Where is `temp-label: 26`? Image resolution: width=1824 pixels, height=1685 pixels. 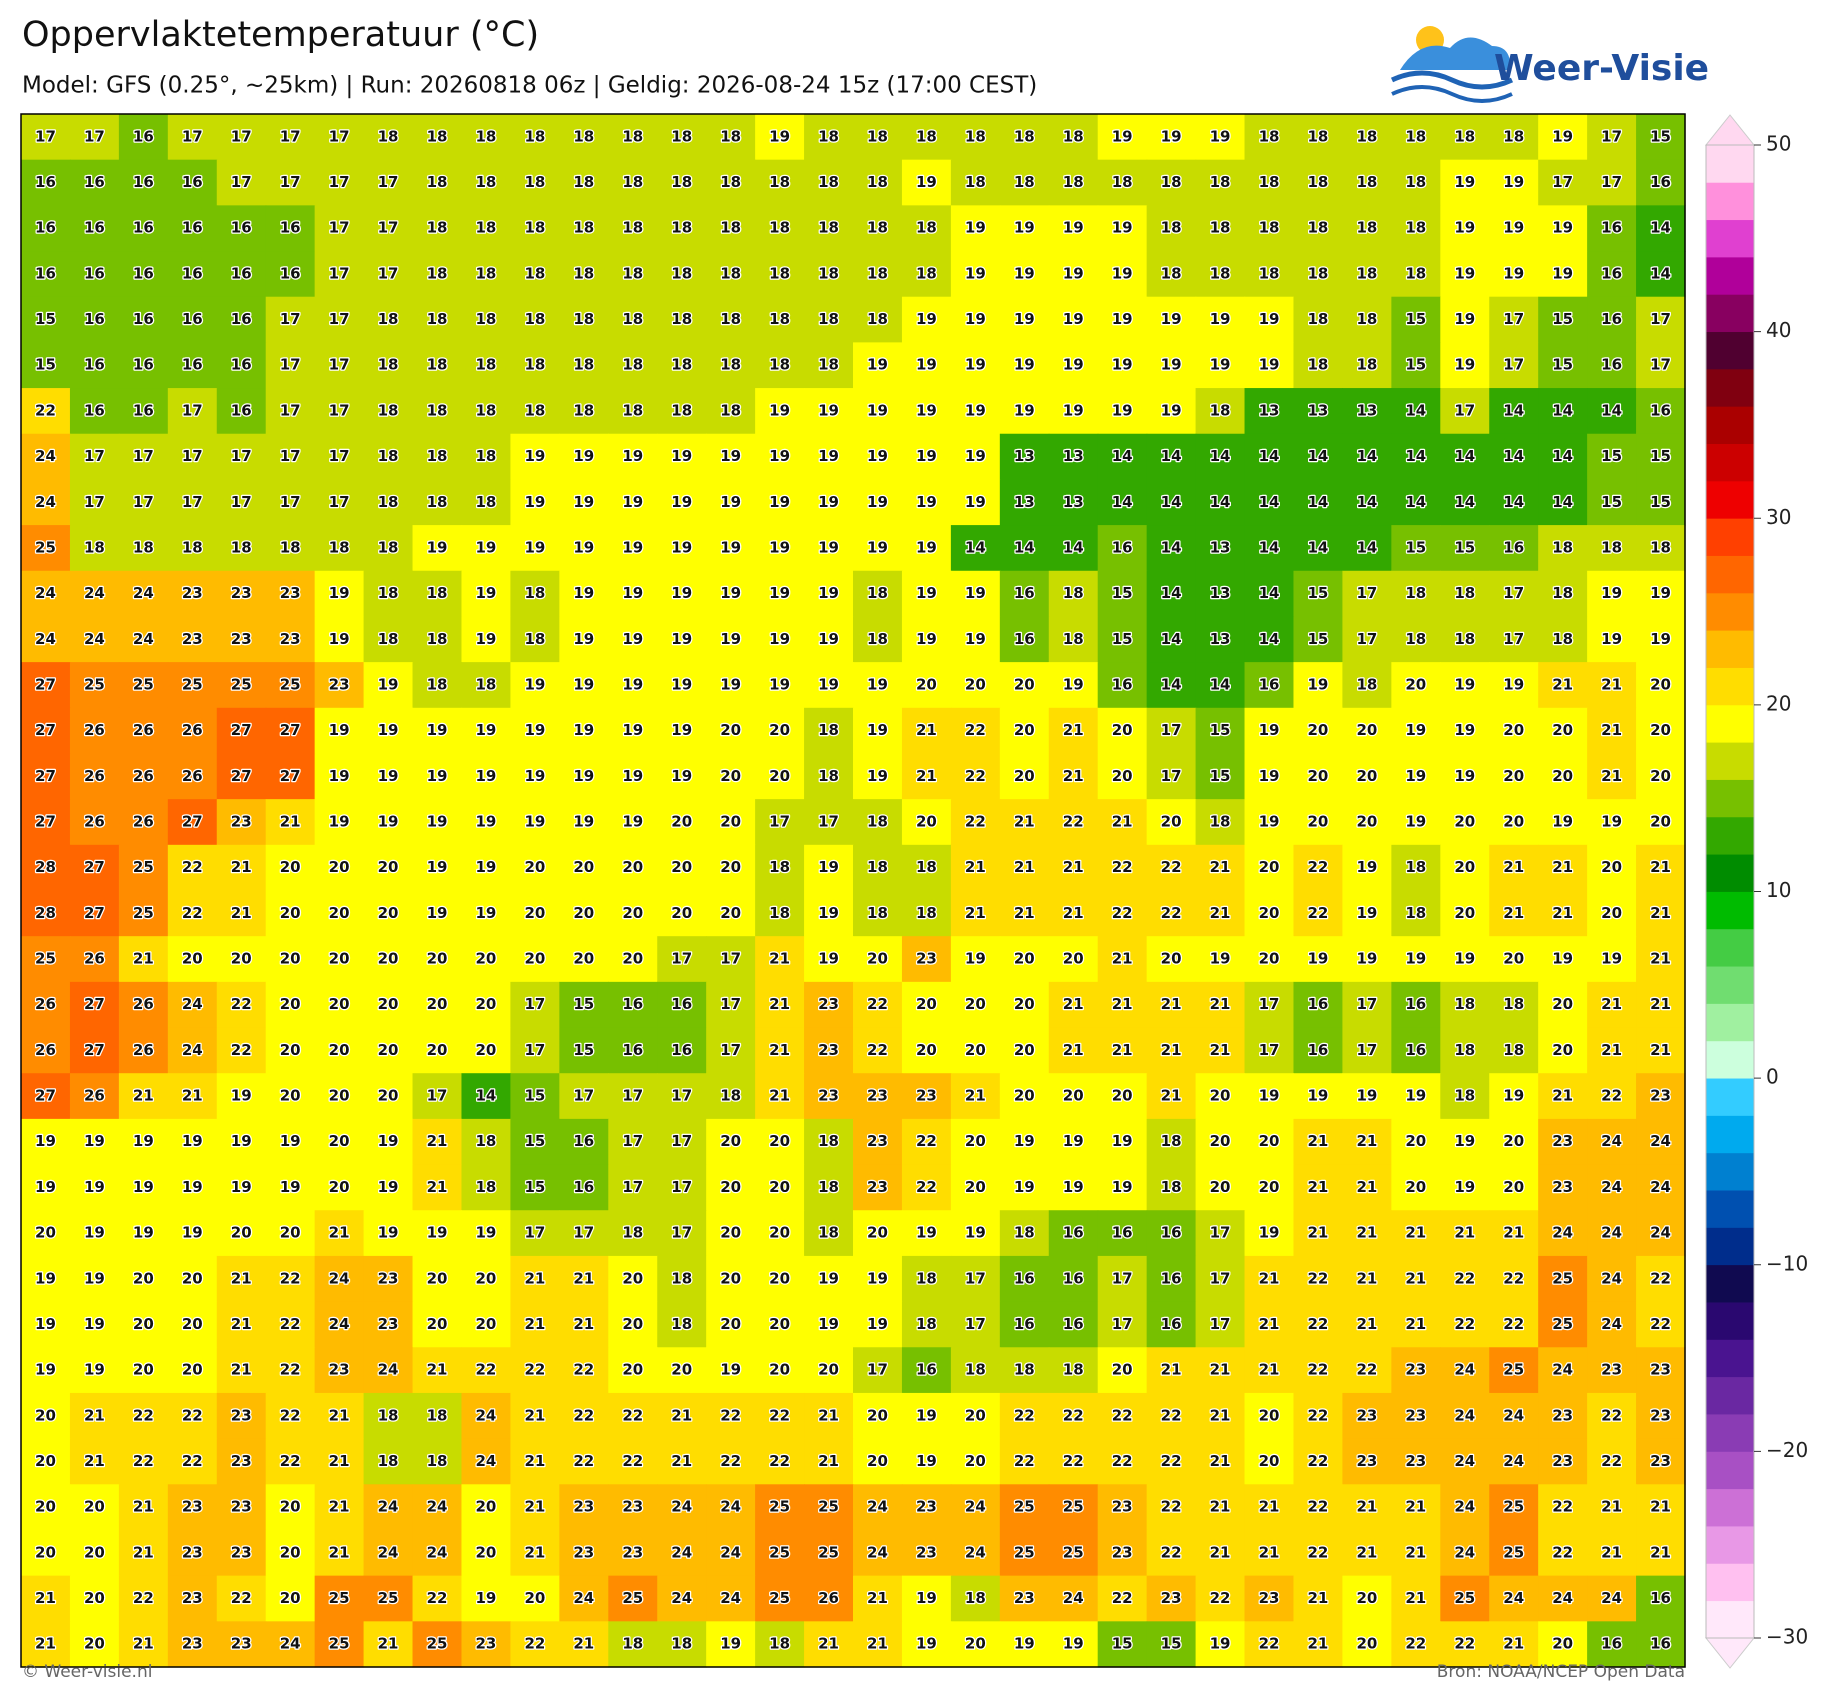
temp-label: 26 is located at coordinates (94, 959).